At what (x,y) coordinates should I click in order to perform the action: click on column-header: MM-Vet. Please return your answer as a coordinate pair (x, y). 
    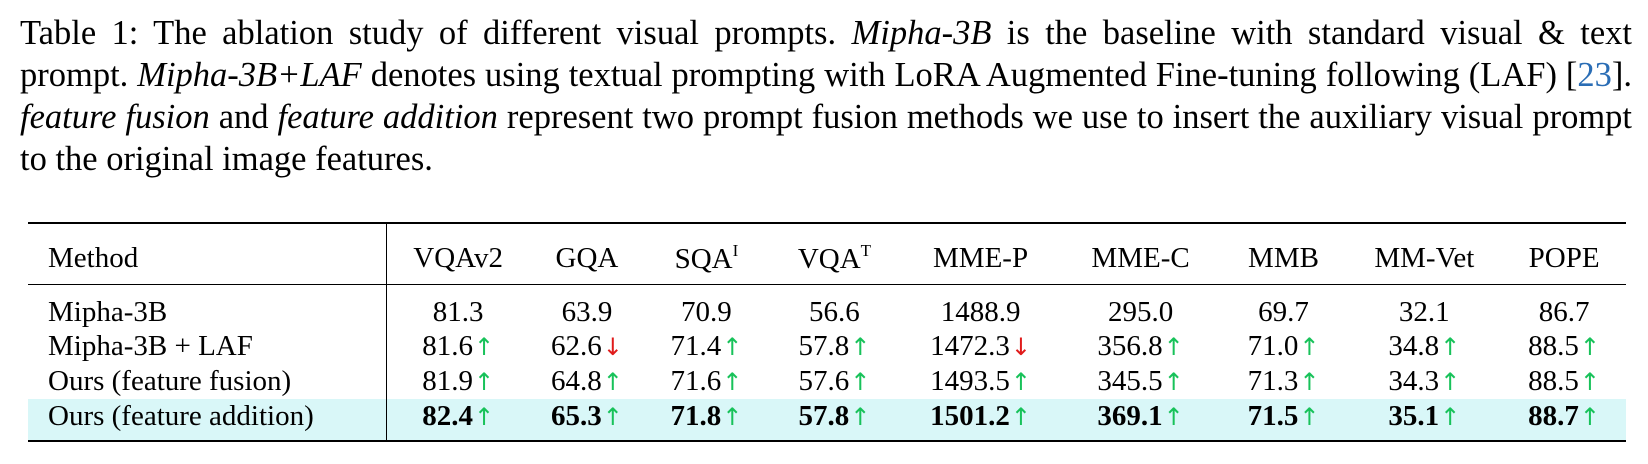
    Looking at the image, I should click on (1424, 253).